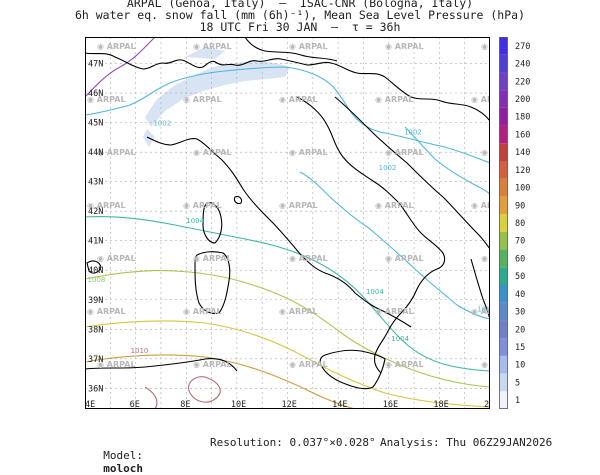  What do you see at coordinates (520, 313) in the screenshot?
I see `colorbar-label: 30` at bounding box center [520, 313].